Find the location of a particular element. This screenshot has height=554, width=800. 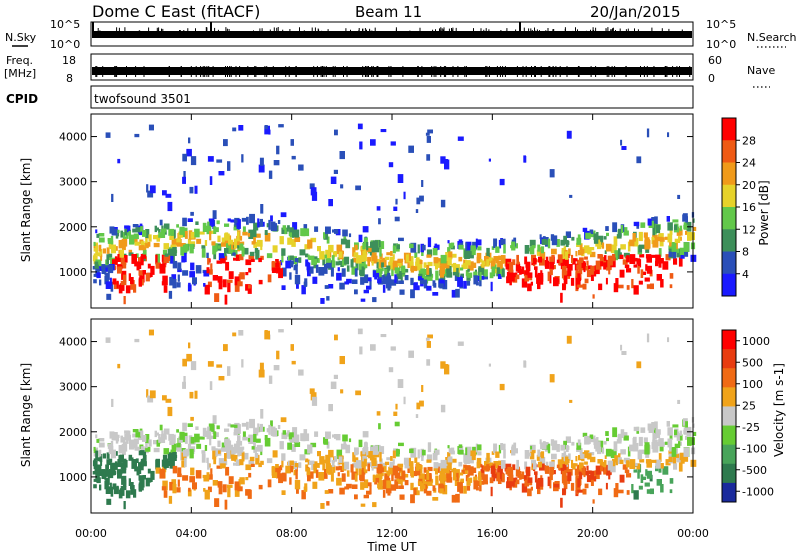

colorbar-swatch is located at coordinates (729, 196).